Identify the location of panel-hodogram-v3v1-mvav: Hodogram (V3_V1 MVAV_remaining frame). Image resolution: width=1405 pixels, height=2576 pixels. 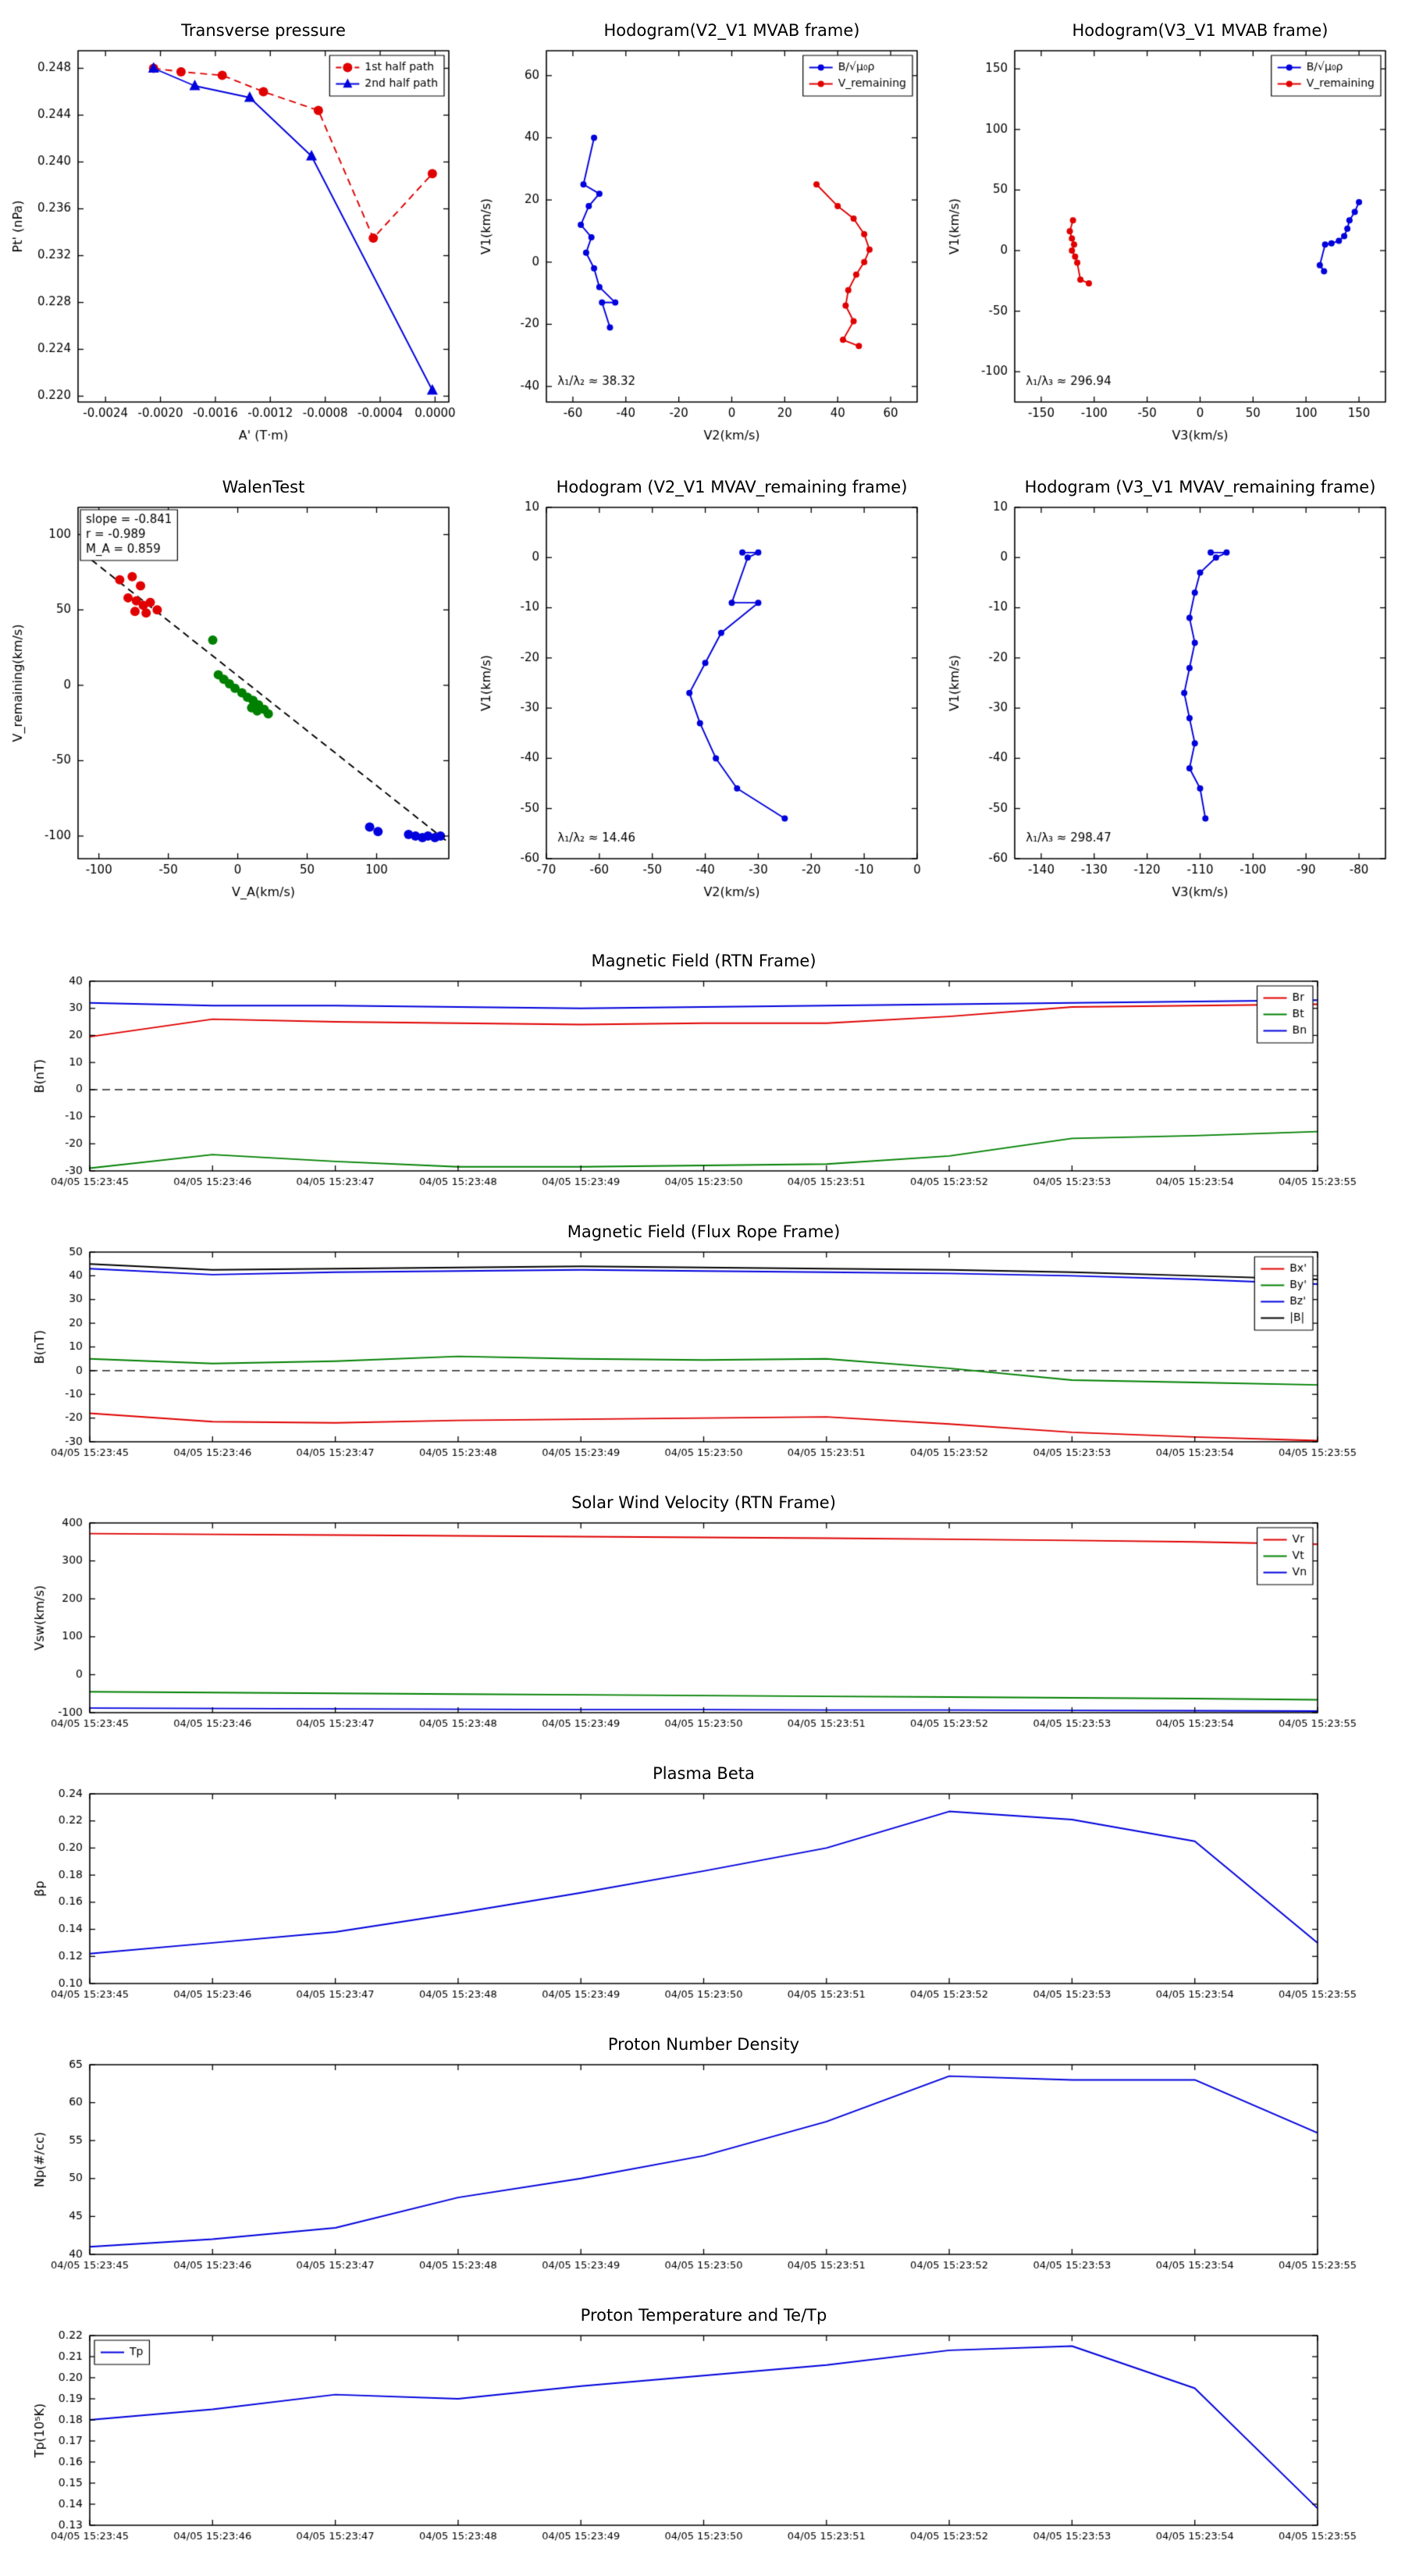
(1171, 690).